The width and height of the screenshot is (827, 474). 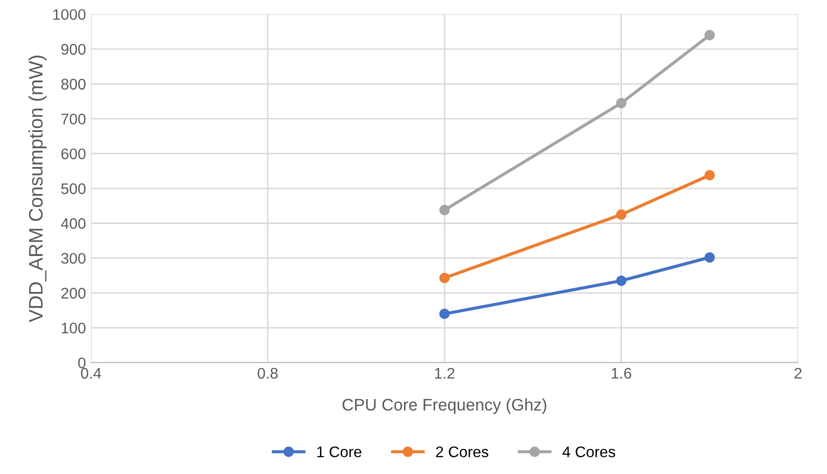 What do you see at coordinates (73, 223) in the screenshot?
I see `y-tick-label: 400` at bounding box center [73, 223].